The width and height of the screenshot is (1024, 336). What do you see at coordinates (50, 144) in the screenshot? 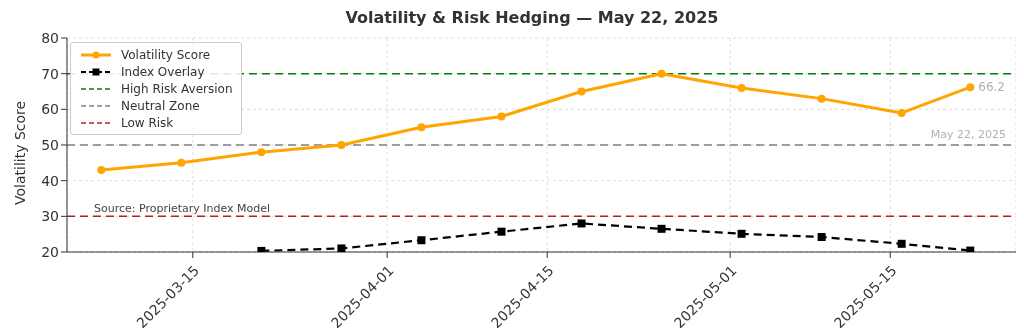
I see `y-tick-label: 50` at bounding box center [50, 144].